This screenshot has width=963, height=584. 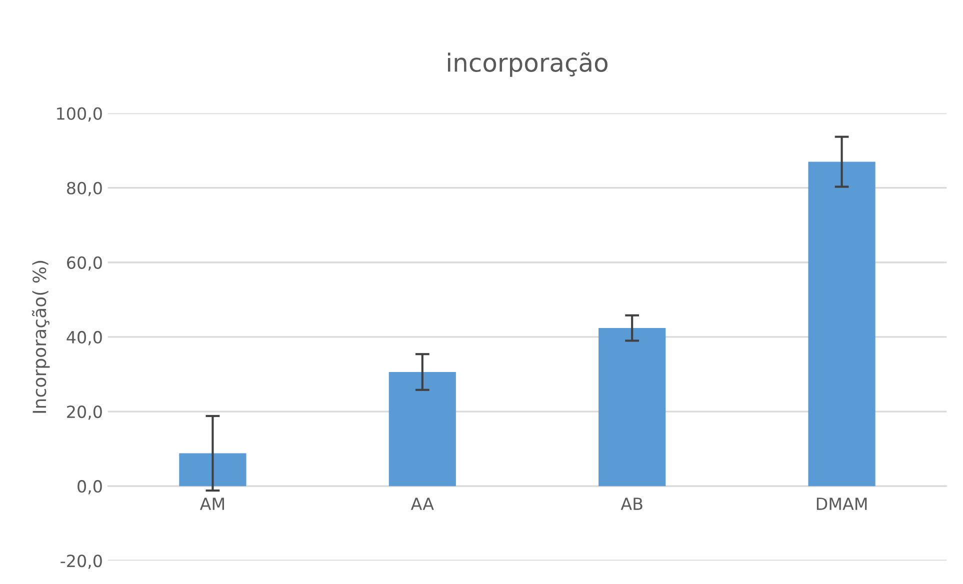 What do you see at coordinates (841, 504) in the screenshot?
I see `x-tick-label: DMAM` at bounding box center [841, 504].